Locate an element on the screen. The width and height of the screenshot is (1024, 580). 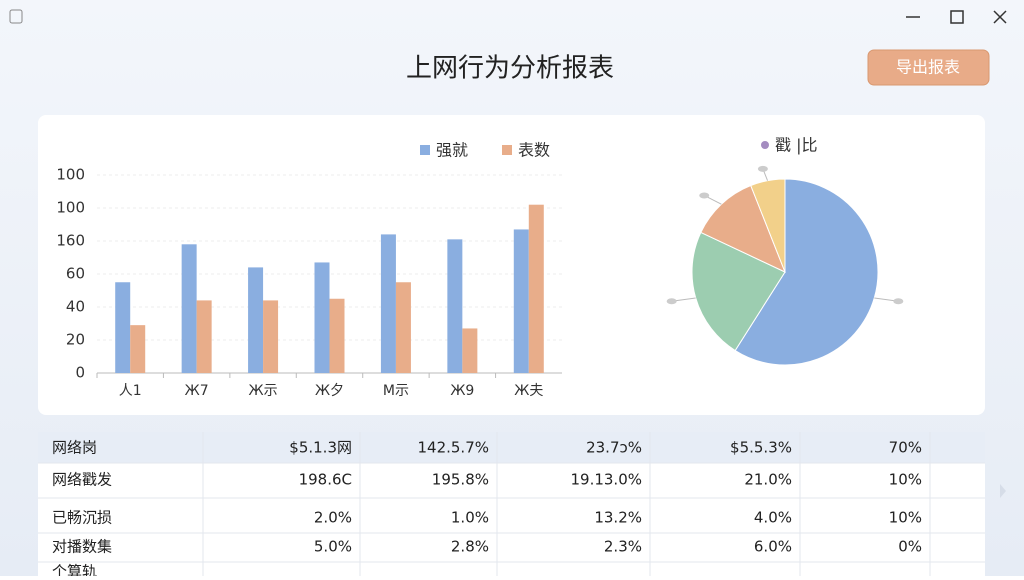
export-button is located at coordinates (928, 67).